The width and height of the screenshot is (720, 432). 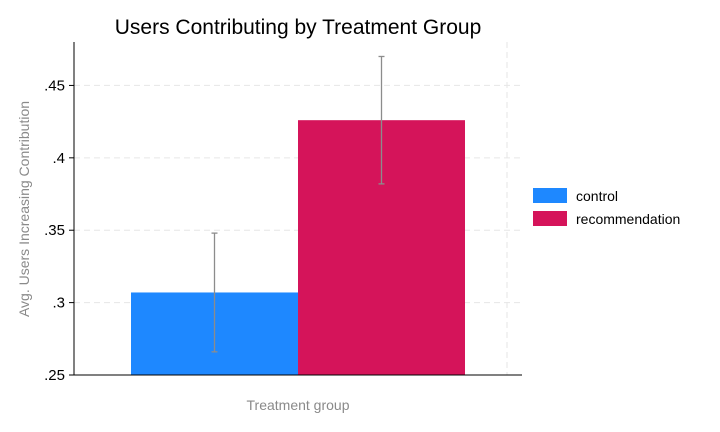 What do you see at coordinates (58, 303) in the screenshot?
I see `y-tick-label: .3` at bounding box center [58, 303].